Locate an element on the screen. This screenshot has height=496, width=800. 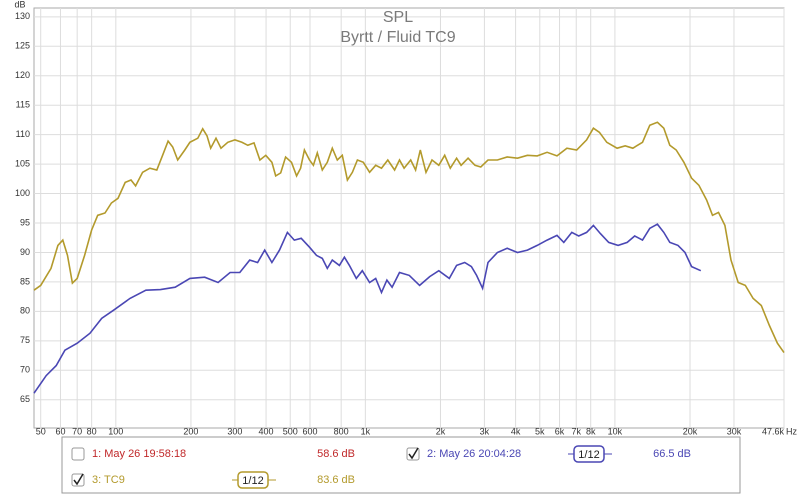
legend-label: 2: May 26 20:04:28 is located at coordinates (474, 454).